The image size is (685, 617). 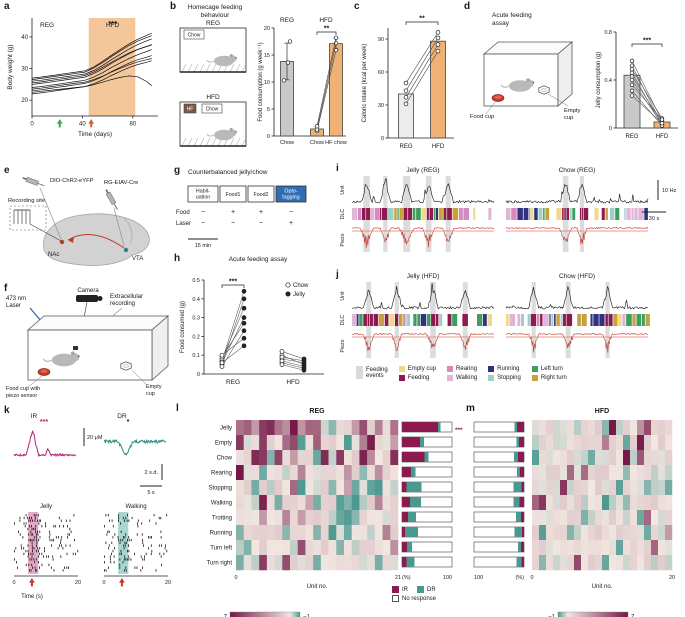 I want to click on trace-title: Chow (HFD), so click(x=577, y=276).